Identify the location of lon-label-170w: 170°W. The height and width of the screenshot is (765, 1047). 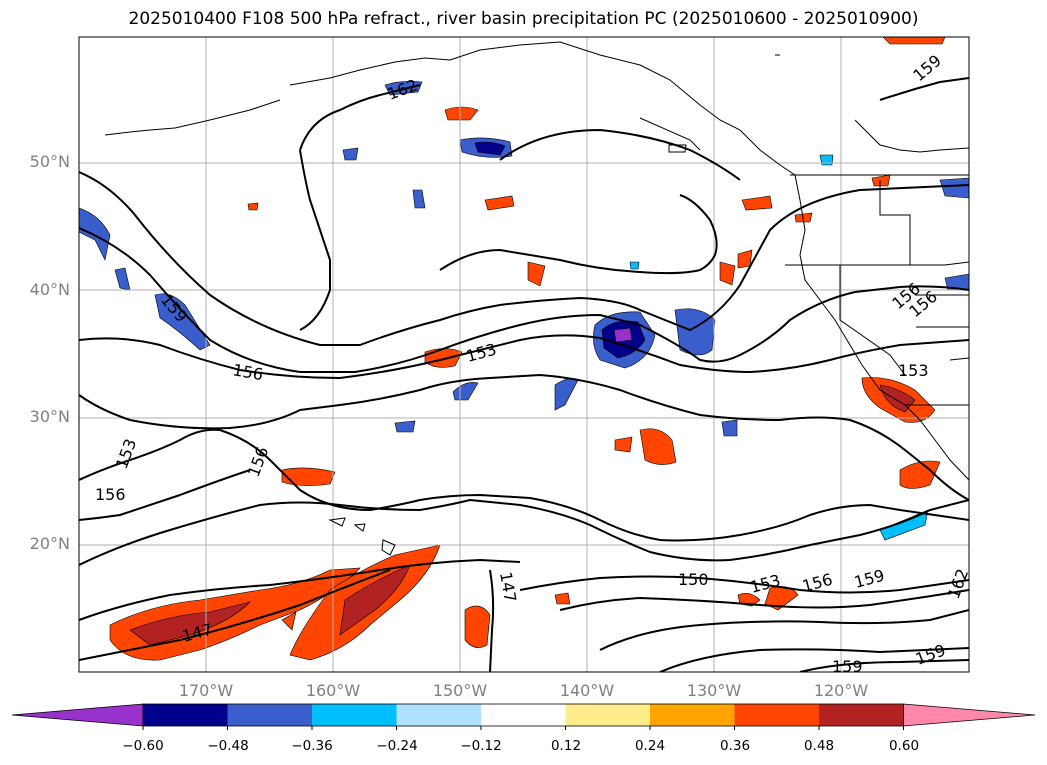
(206, 690).